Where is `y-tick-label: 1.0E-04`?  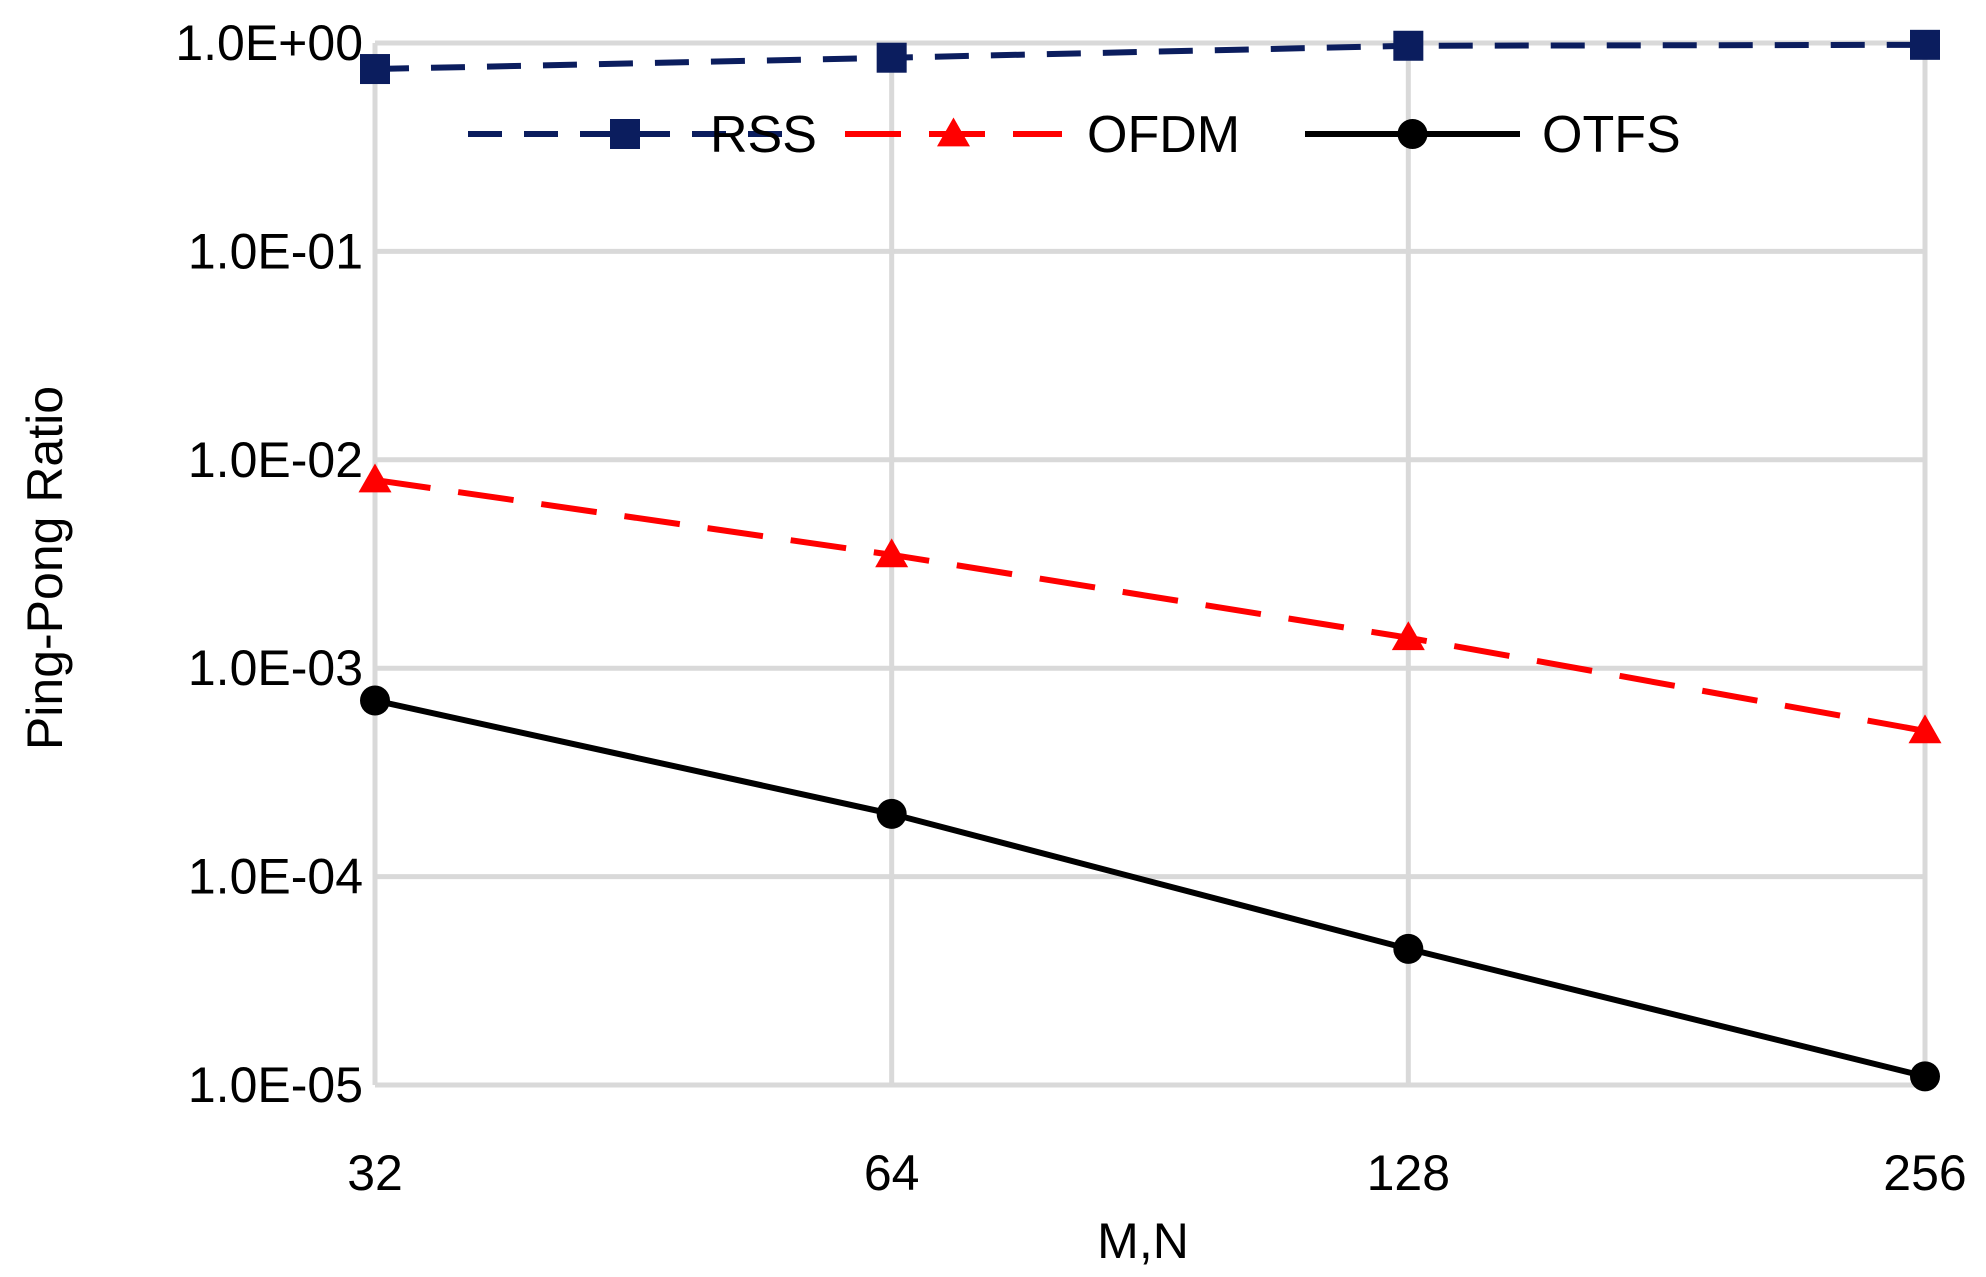 y-tick-label: 1.0E-04 is located at coordinates (275, 877).